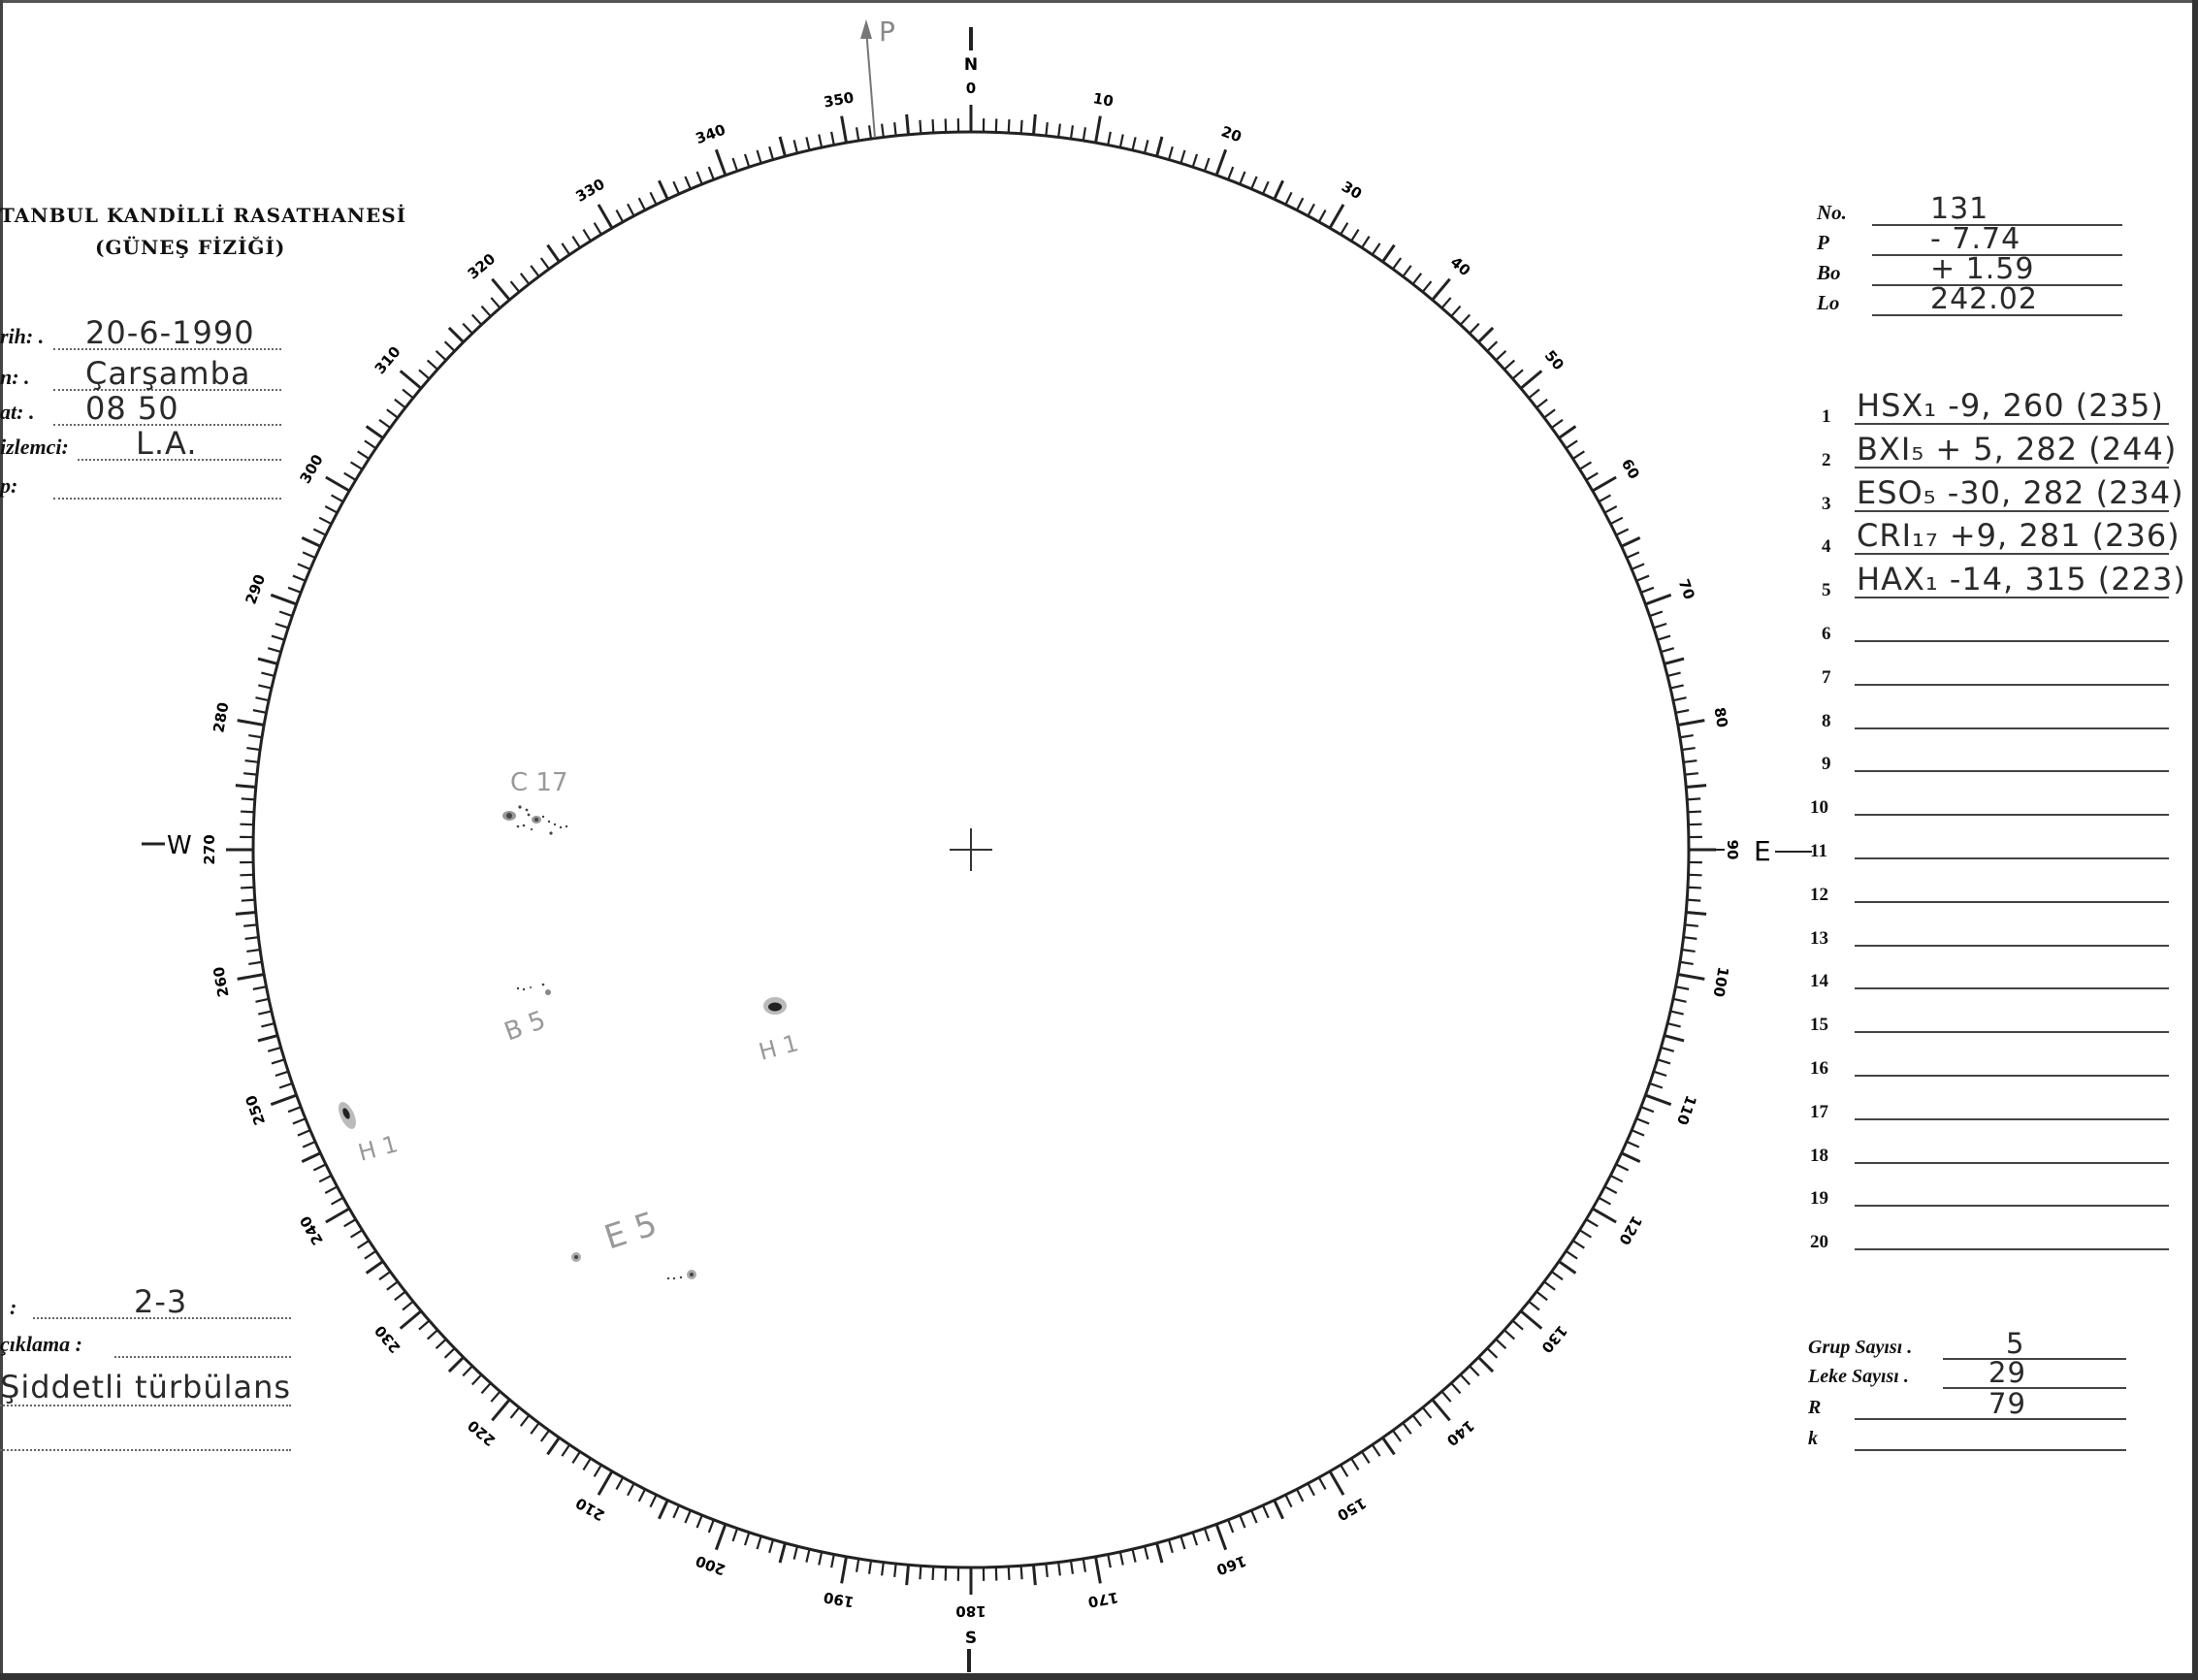  I want to click on summary-value: 29, so click(2007, 1372).